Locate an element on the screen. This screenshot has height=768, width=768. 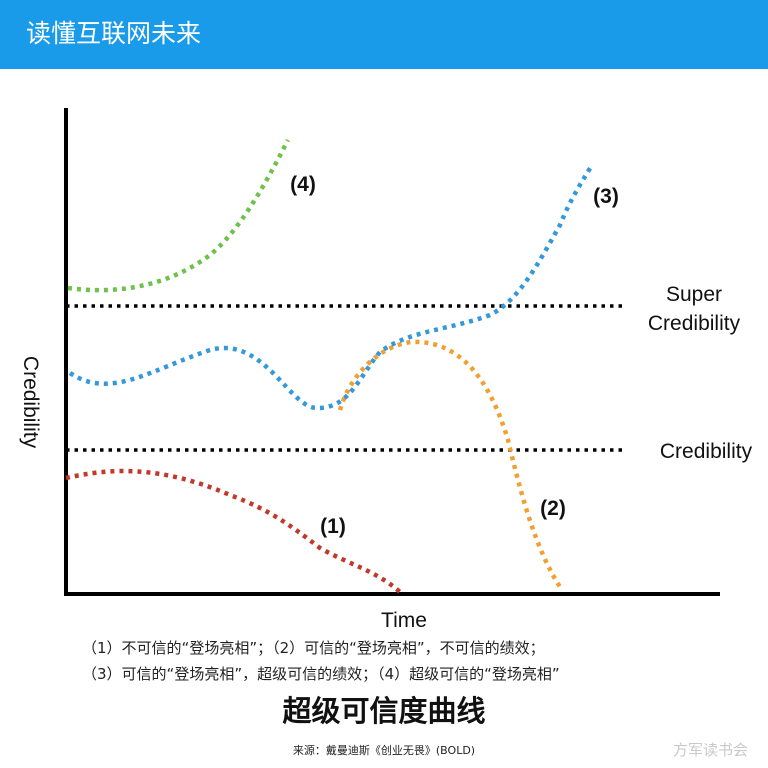
caption-line-2: （3）可信的“登场亮相”，超级可信的绩效；（4）超级可信的“登场亮相” is located at coordinates (321, 674).